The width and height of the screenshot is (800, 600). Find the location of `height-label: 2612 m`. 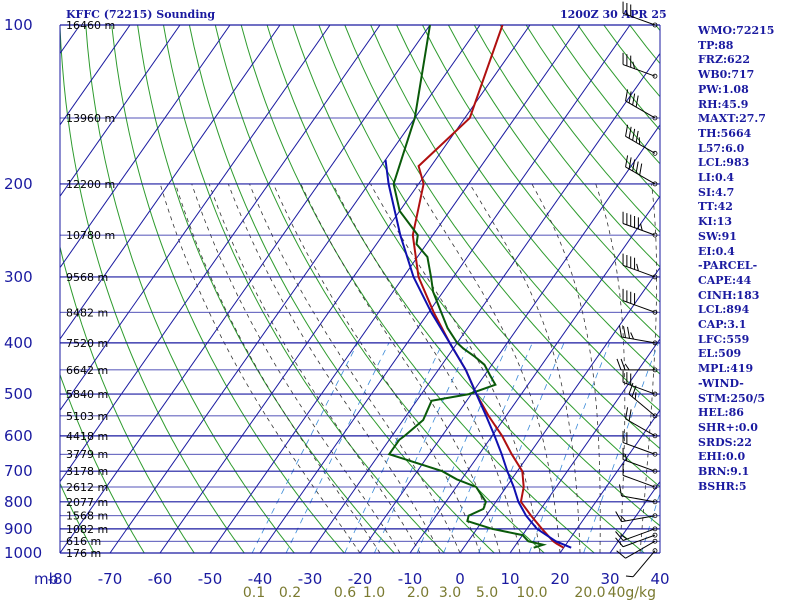

height-label: 2612 m is located at coordinates (87, 487).